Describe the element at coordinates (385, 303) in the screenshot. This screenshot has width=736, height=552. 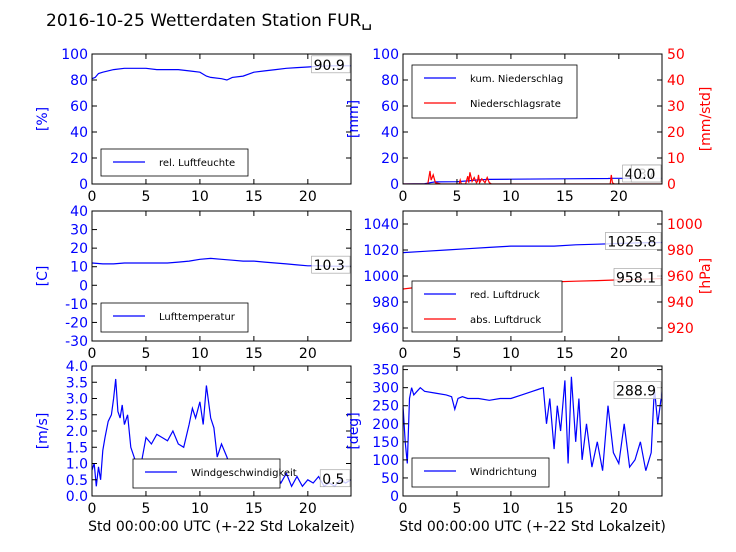
I see `y-tick-label: 980` at that location.